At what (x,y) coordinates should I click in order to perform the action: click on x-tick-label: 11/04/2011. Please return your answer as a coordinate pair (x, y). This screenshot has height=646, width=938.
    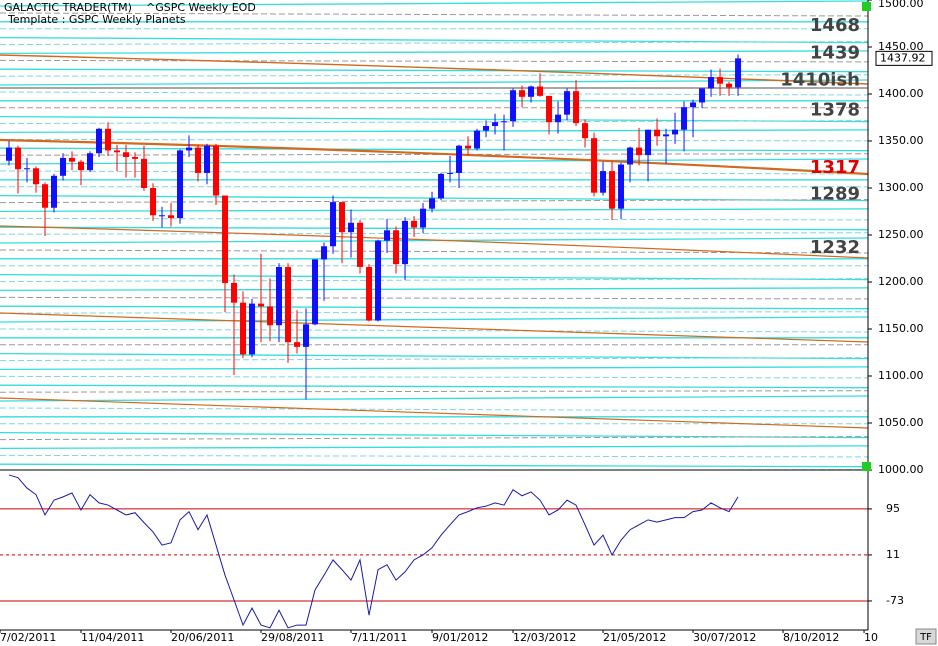
    Looking at the image, I should click on (112, 637).